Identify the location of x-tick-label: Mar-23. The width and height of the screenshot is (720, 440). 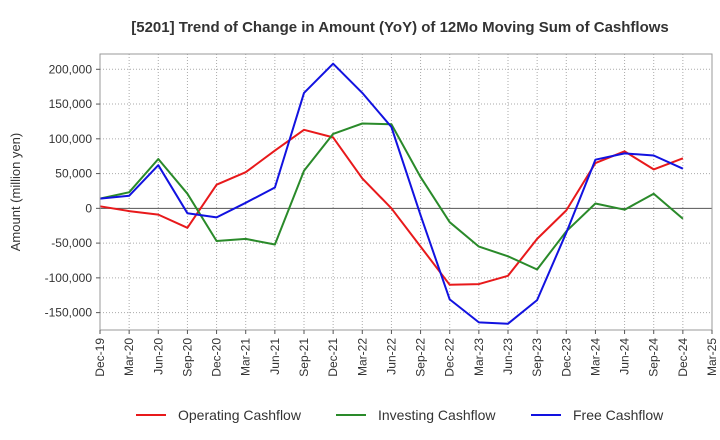
(479, 357).